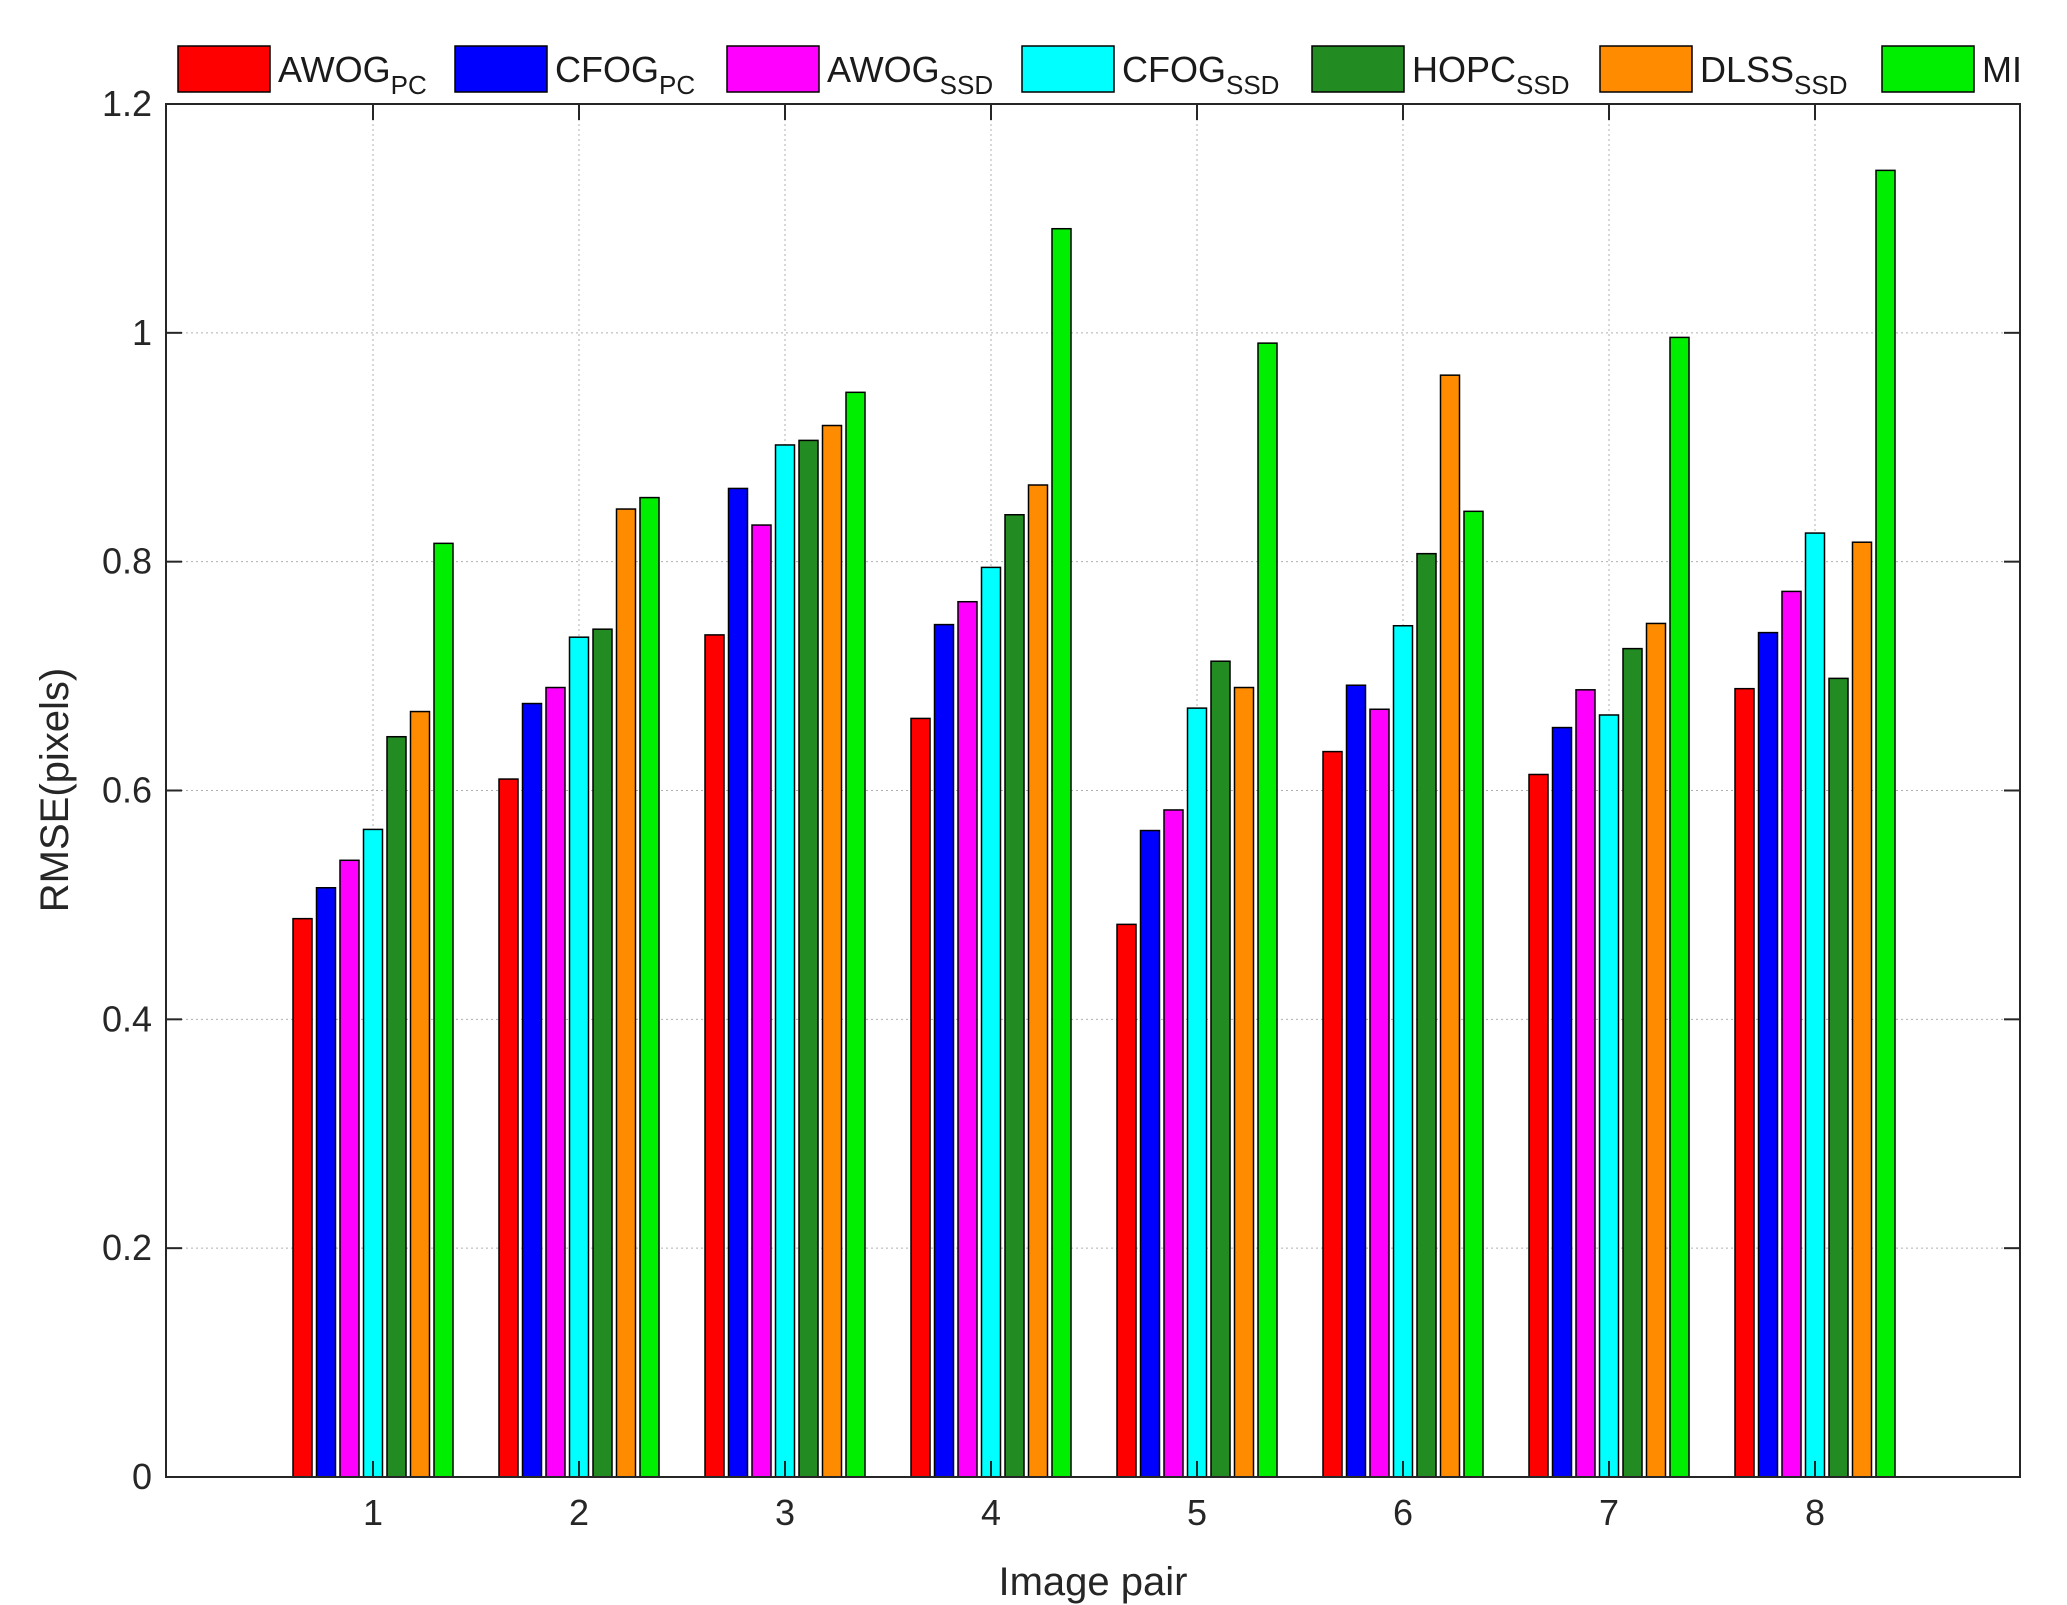 This screenshot has height=1605, width=2067. What do you see at coordinates (127, 790) in the screenshot?
I see `y-tick-label: 0.6` at bounding box center [127, 790].